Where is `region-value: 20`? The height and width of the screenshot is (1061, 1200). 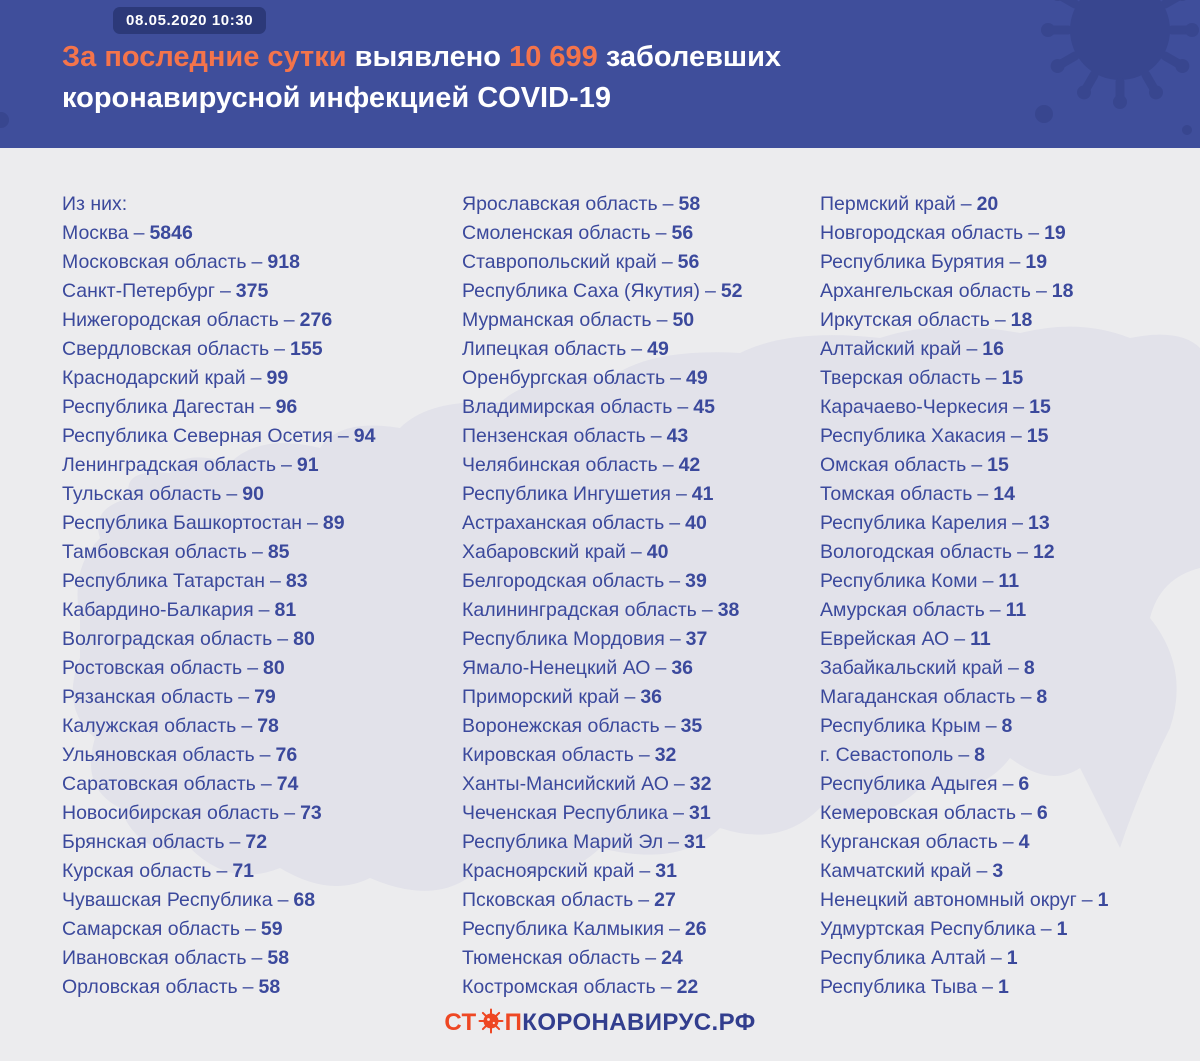 region-value: 20 is located at coordinates (987, 204).